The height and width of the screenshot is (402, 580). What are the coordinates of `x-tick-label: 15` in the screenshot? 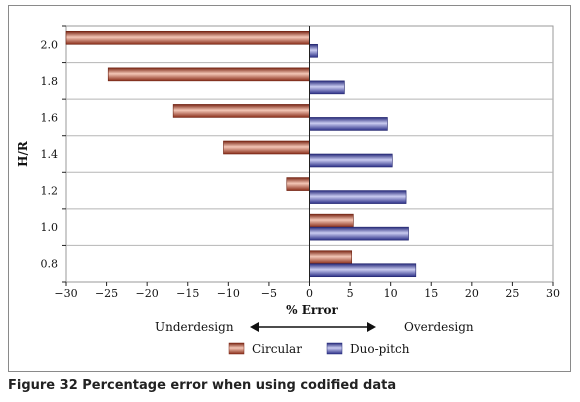 It's located at (431, 293).